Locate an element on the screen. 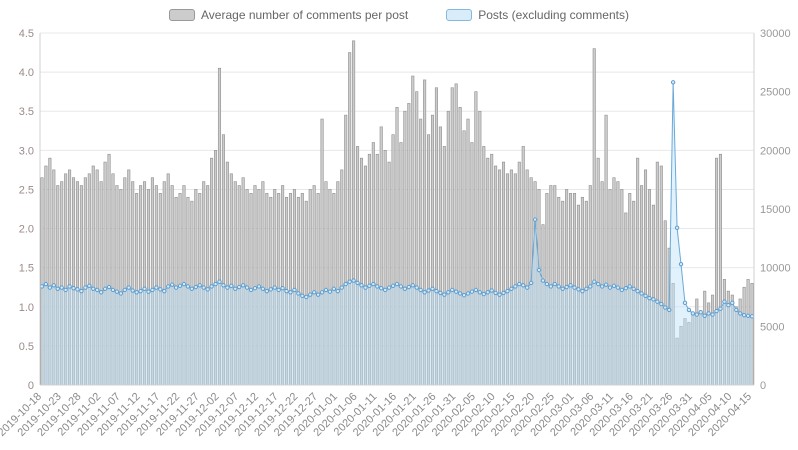 The height and width of the screenshot is (450, 798). svg-text: 4.5 is located at coordinates (26, 34).